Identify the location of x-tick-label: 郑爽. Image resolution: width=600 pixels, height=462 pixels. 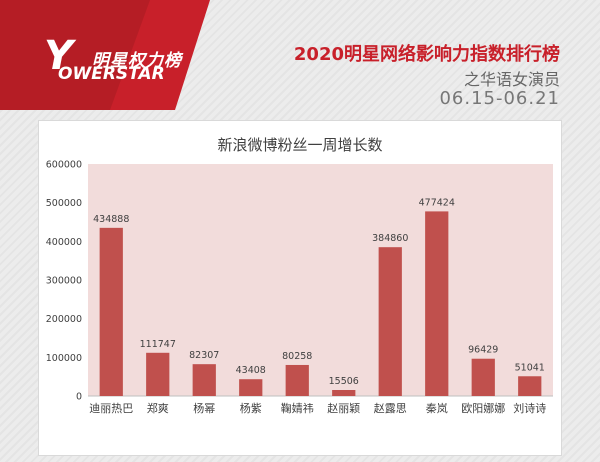
(158, 408).